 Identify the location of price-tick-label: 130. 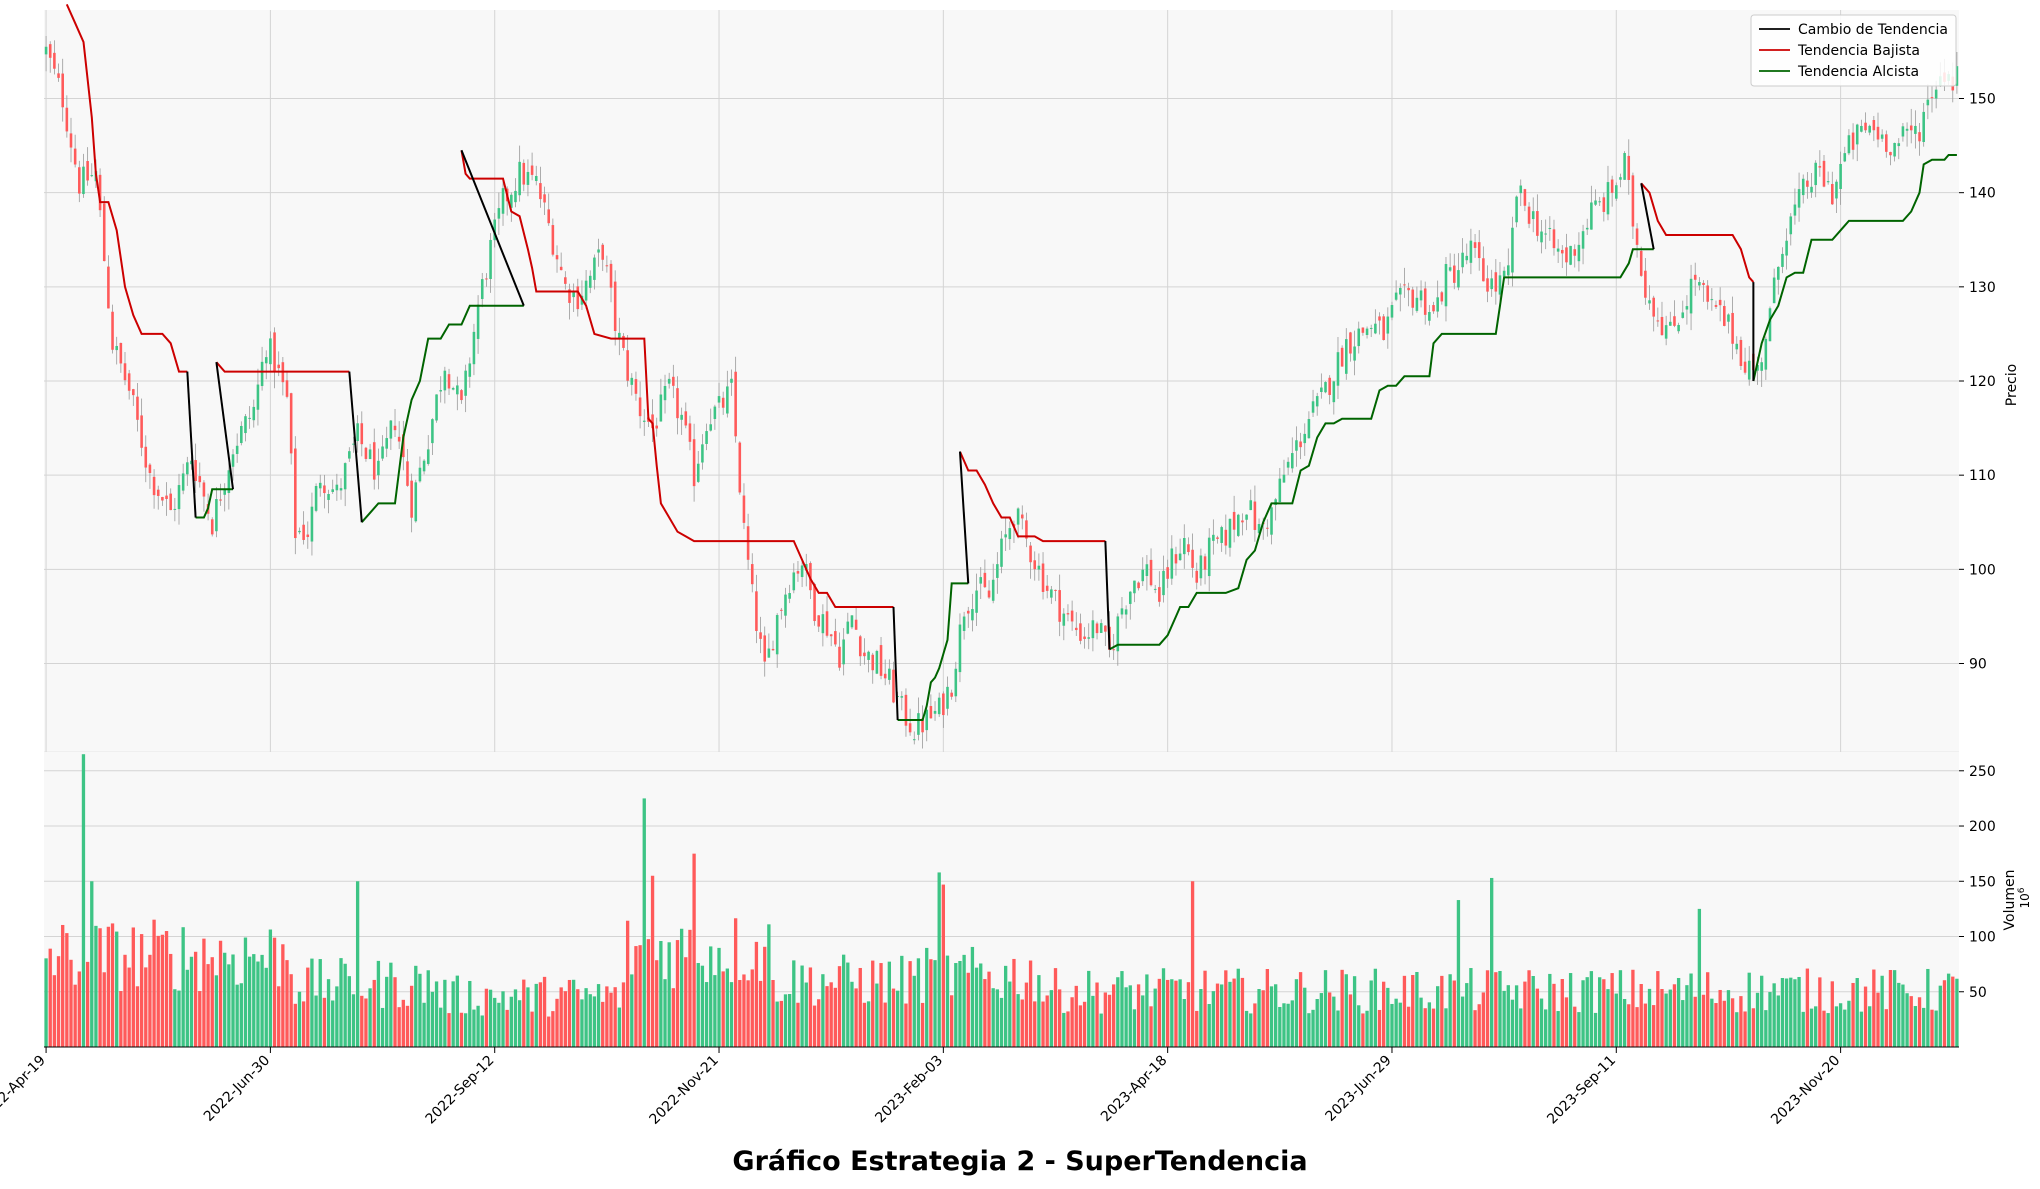
(1982, 288).